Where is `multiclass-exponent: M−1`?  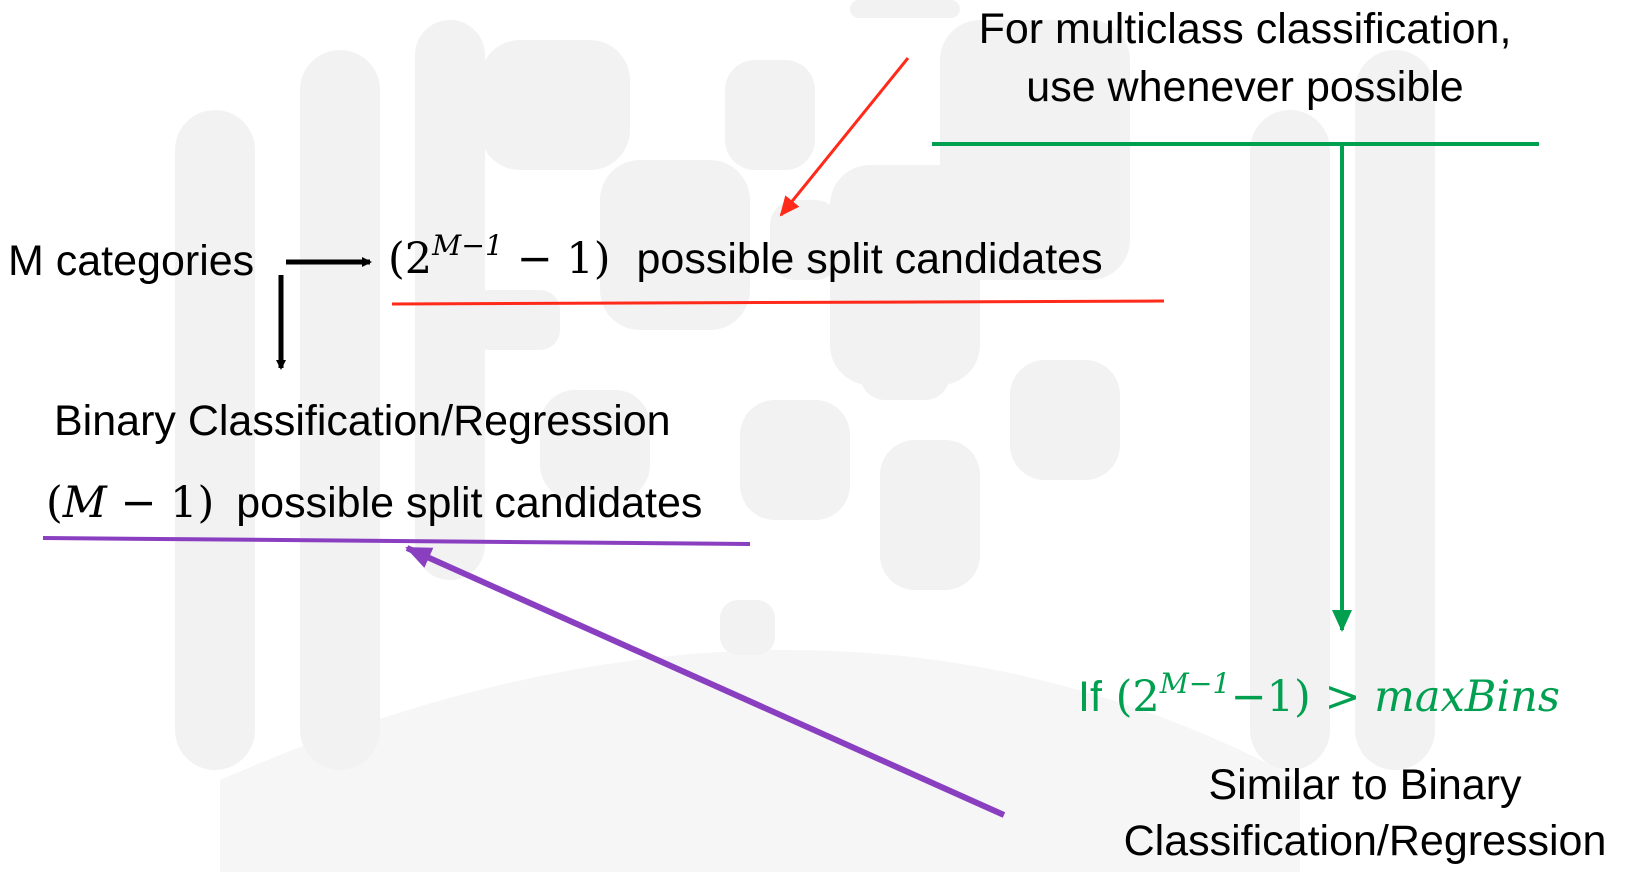 multiclass-exponent: M−1 is located at coordinates (468, 246).